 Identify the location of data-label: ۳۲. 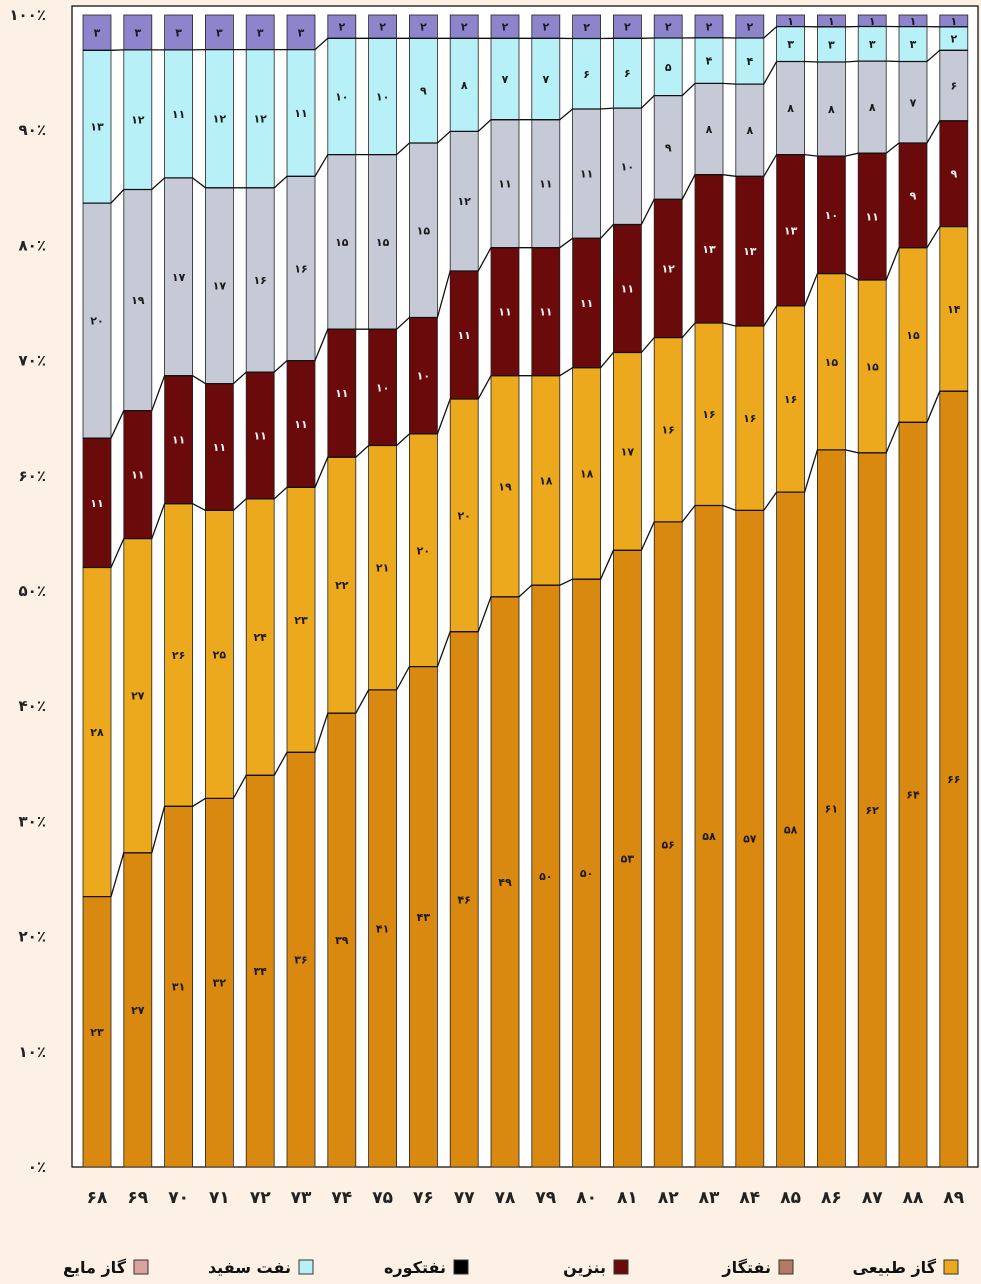
(220, 983).